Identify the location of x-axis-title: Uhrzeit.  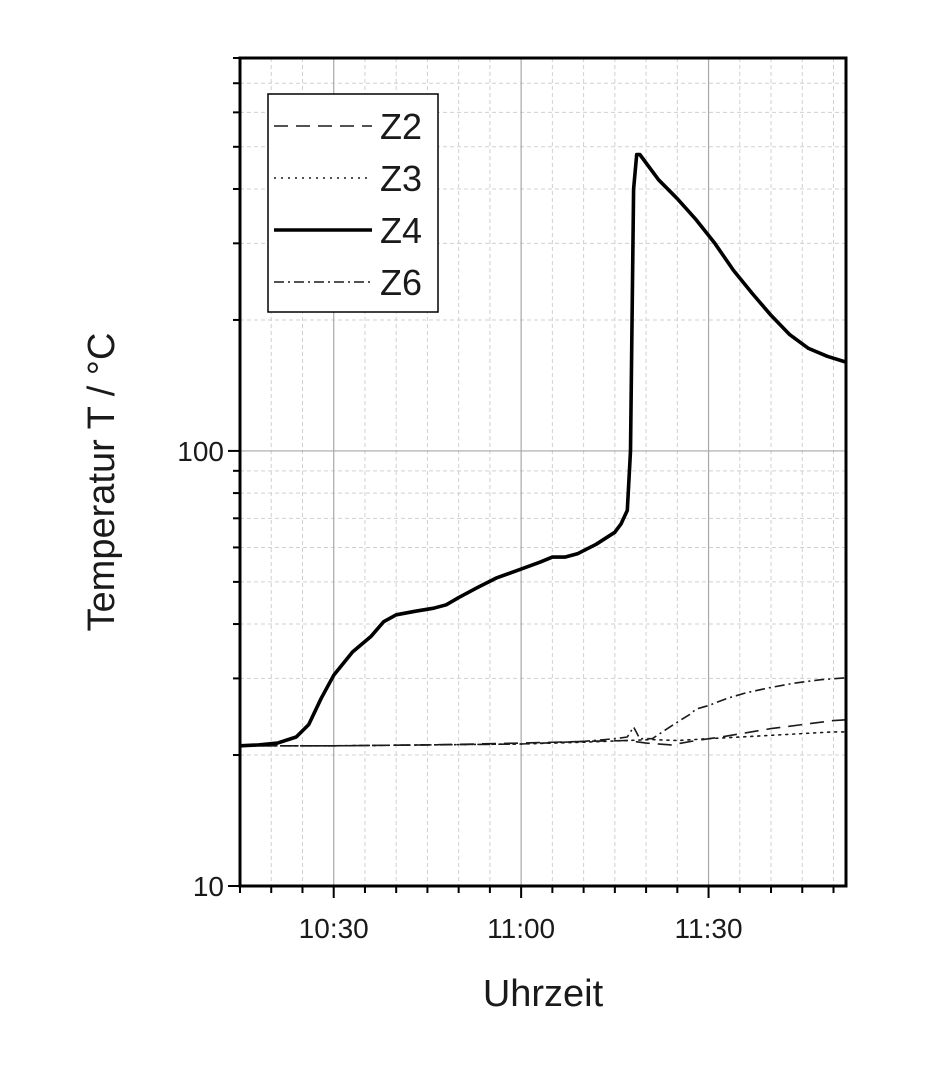
(543, 994).